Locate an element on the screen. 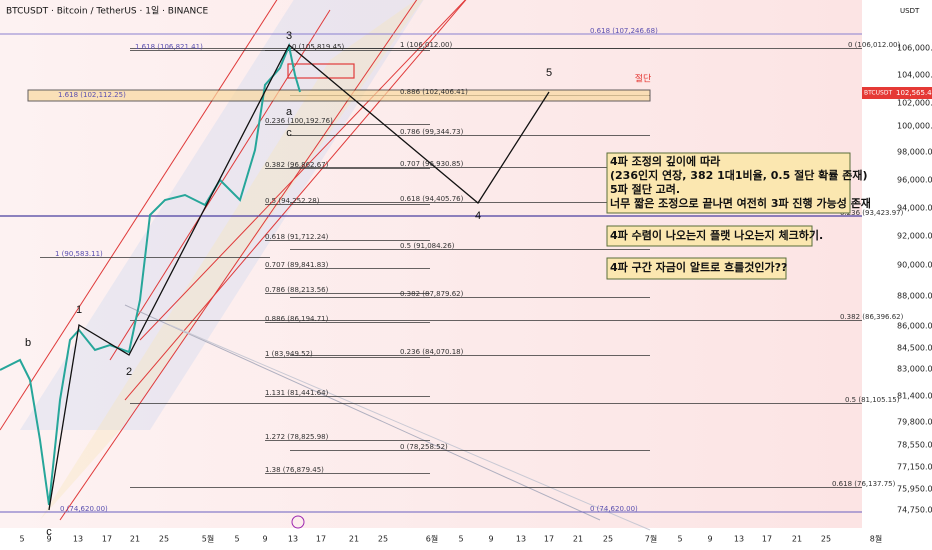 This screenshot has height=550, width=932. fib-label: 0.886 (86,194.71) is located at coordinates (297, 319).